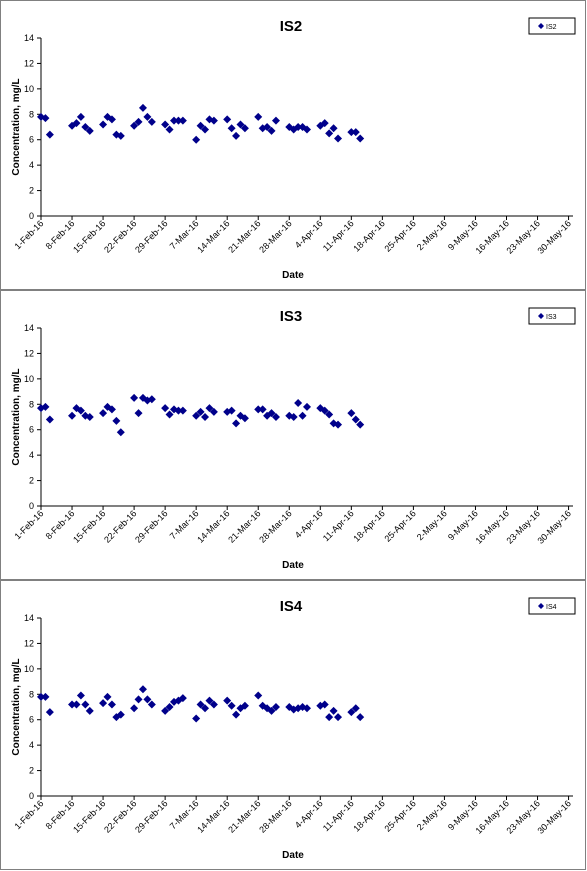 Image resolution: width=587 pixels, height=871 pixels. What do you see at coordinates (291, 26) in the screenshot?
I see `chart-title: IS2` at bounding box center [291, 26].